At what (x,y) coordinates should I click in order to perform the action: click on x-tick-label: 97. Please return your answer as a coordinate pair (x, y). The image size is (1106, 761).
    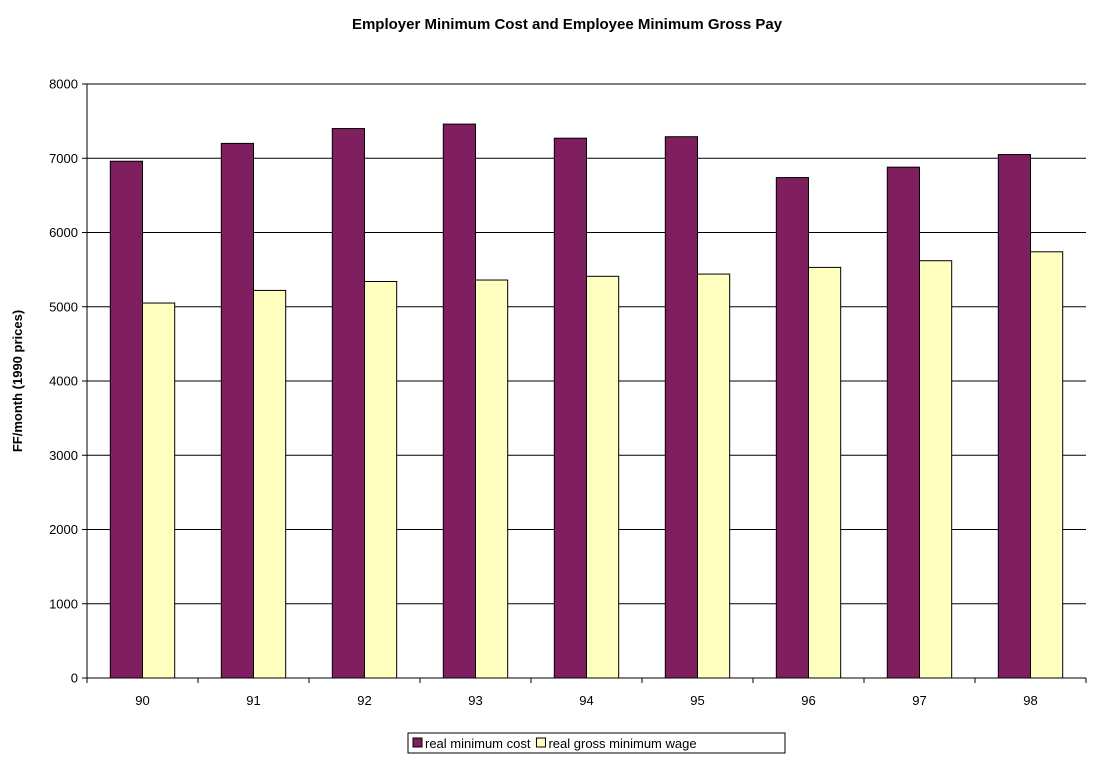
    Looking at the image, I should click on (919, 700).